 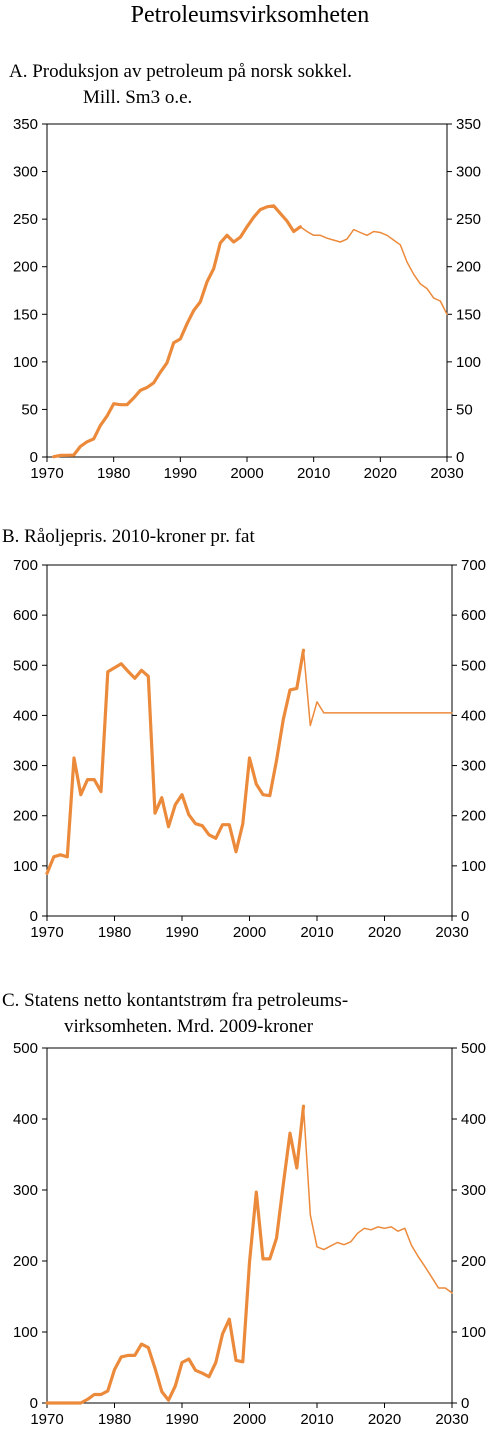 I want to click on chart-c-series-thin-line, so click(x=377, y=1199).